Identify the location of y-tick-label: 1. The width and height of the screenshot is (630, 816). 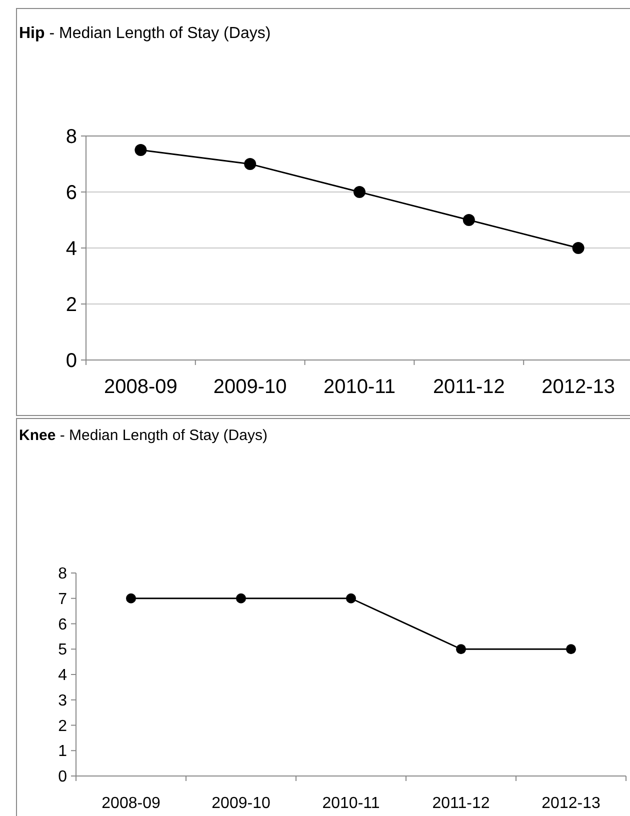
(63, 751).